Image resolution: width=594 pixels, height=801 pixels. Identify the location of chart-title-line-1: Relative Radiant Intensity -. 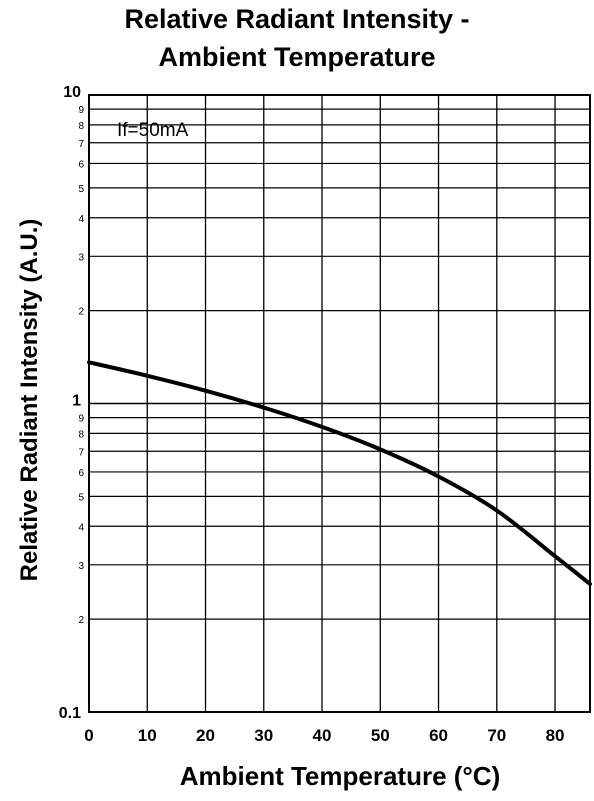
(297, 19).